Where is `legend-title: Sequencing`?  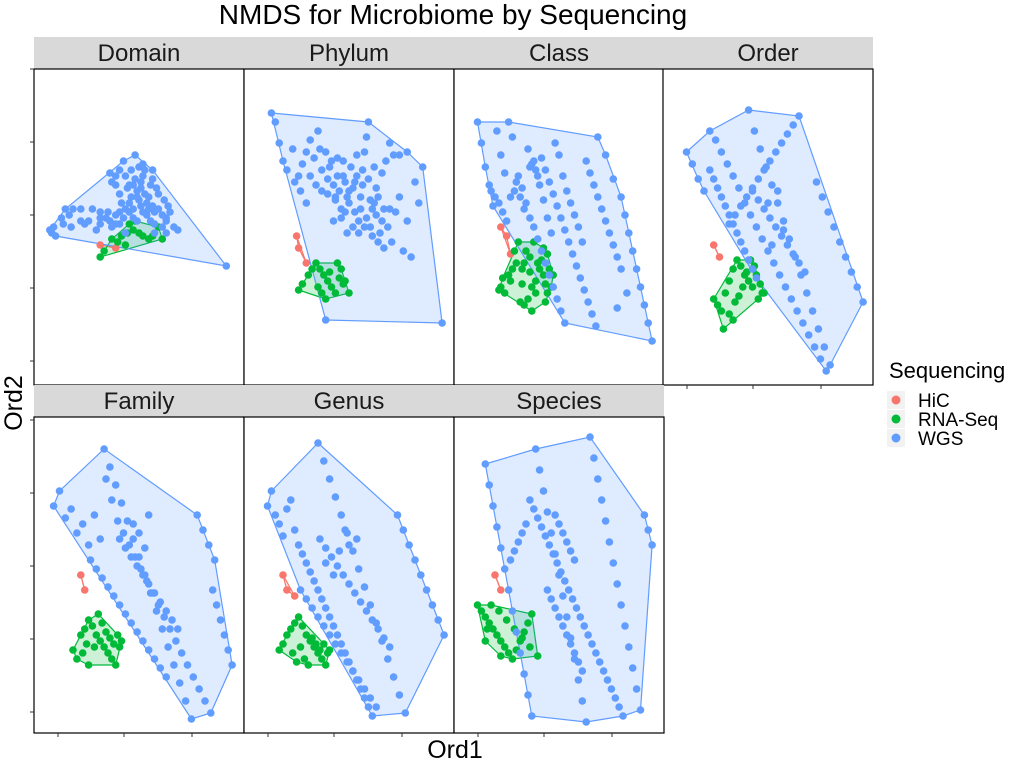 legend-title: Sequencing is located at coordinates (947, 370).